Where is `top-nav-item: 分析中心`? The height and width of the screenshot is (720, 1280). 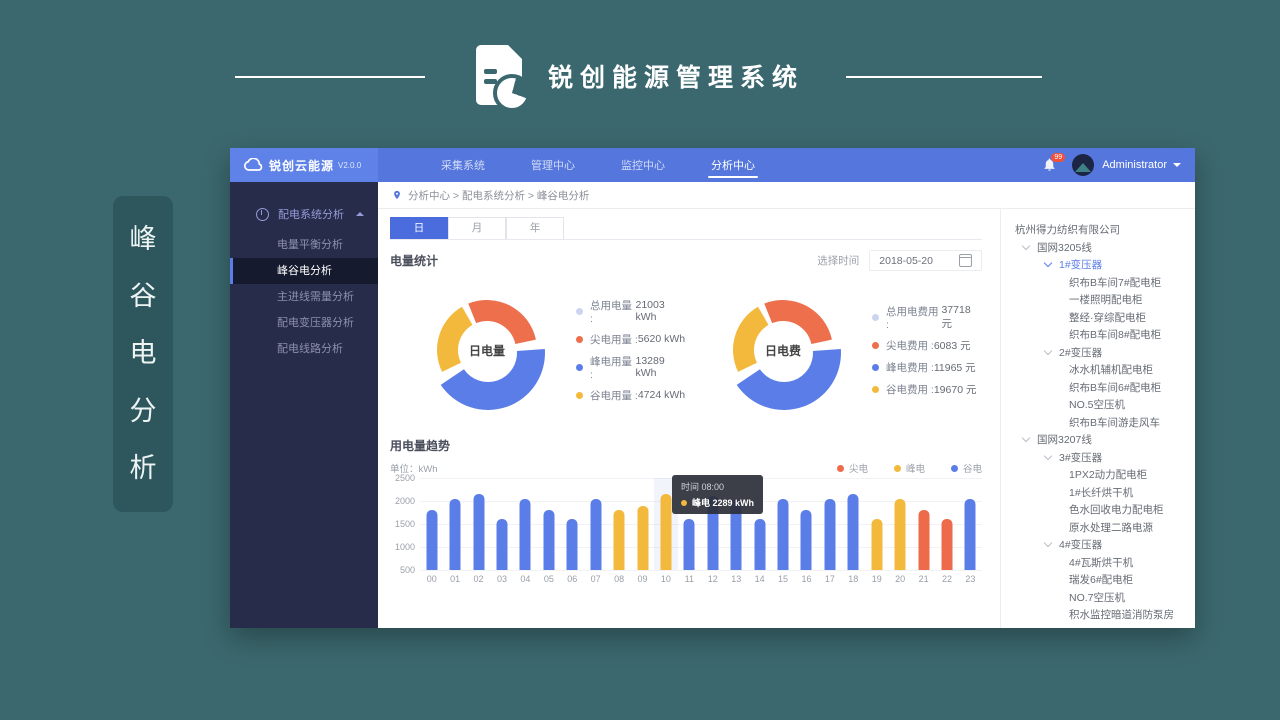
top-nav-item: 分析中心 is located at coordinates (733, 165).